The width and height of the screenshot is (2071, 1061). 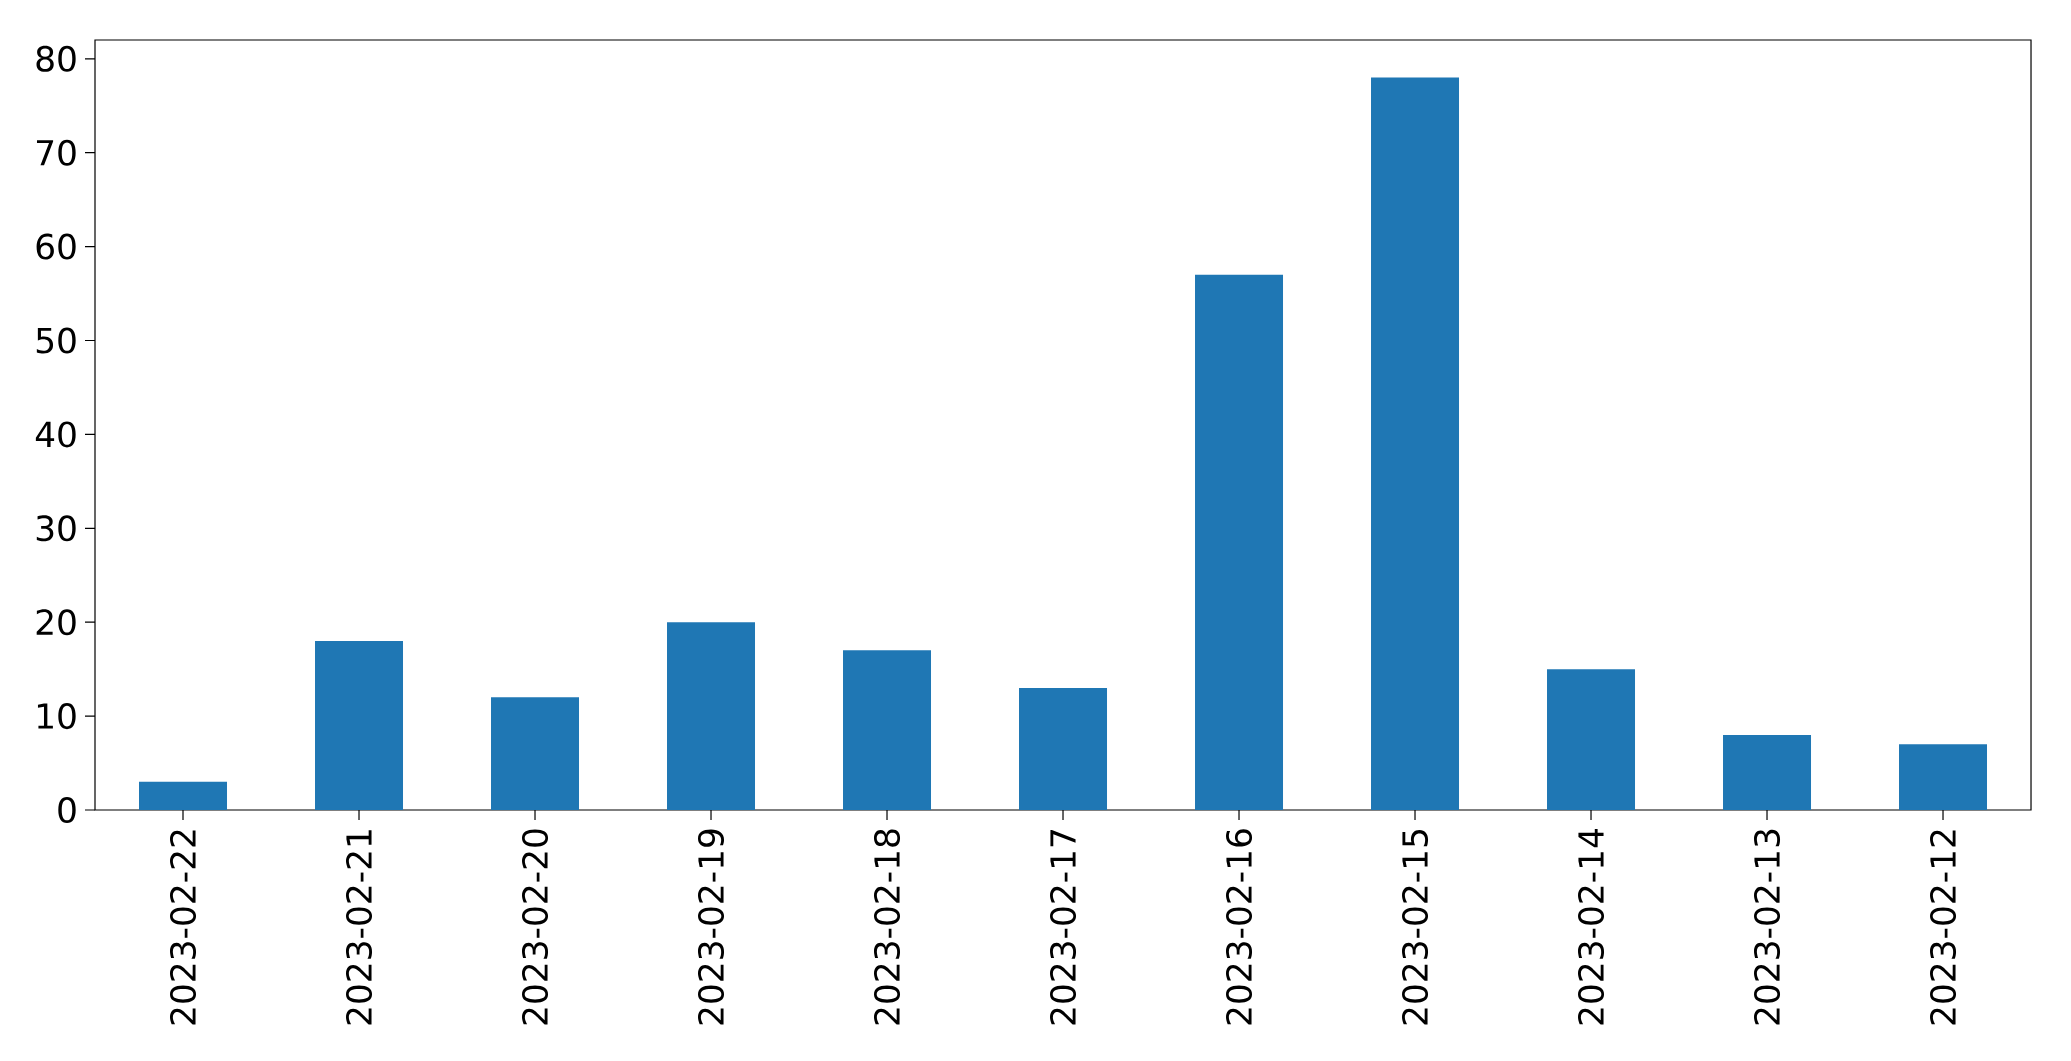 What do you see at coordinates (67, 810) in the screenshot?
I see `y-tick-label: 0` at bounding box center [67, 810].